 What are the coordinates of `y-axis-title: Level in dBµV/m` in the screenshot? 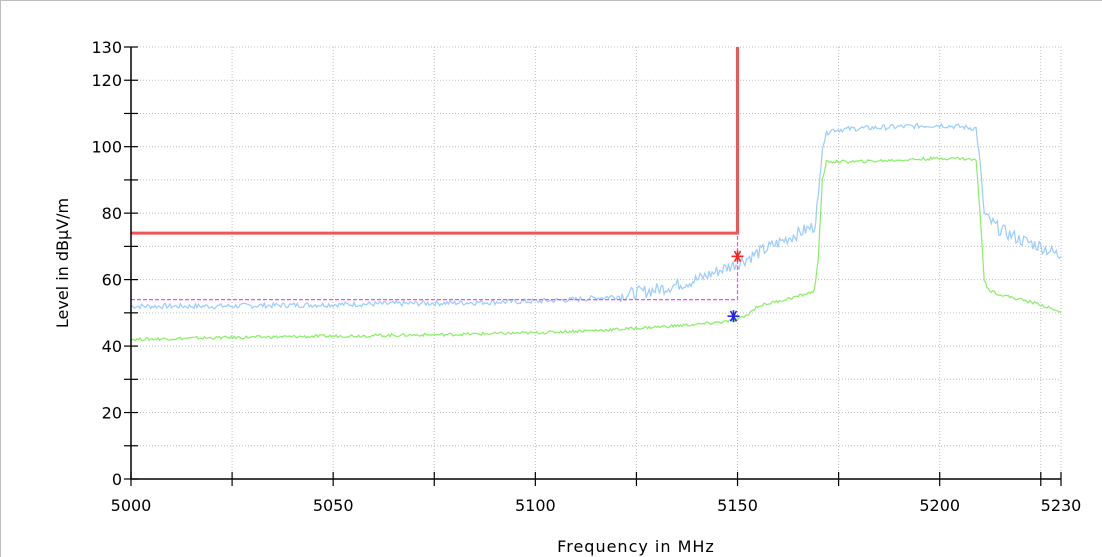 It's located at (62, 263).